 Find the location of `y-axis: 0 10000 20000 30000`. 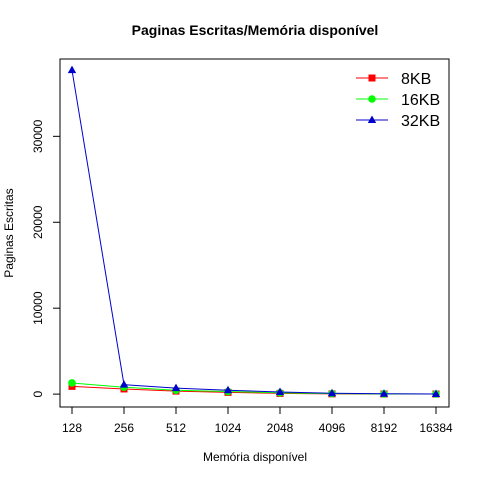

y-axis: 0 10000 20000 30000 is located at coordinates (45, 258).